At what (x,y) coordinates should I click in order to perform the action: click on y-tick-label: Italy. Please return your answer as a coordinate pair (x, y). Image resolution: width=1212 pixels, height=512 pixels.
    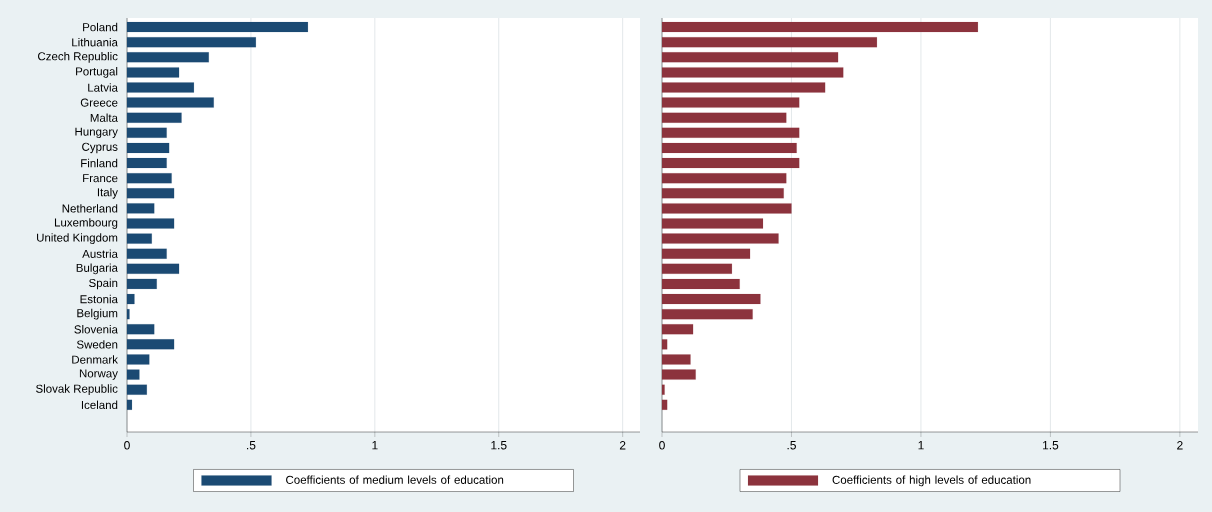
    Looking at the image, I should click on (107, 193).